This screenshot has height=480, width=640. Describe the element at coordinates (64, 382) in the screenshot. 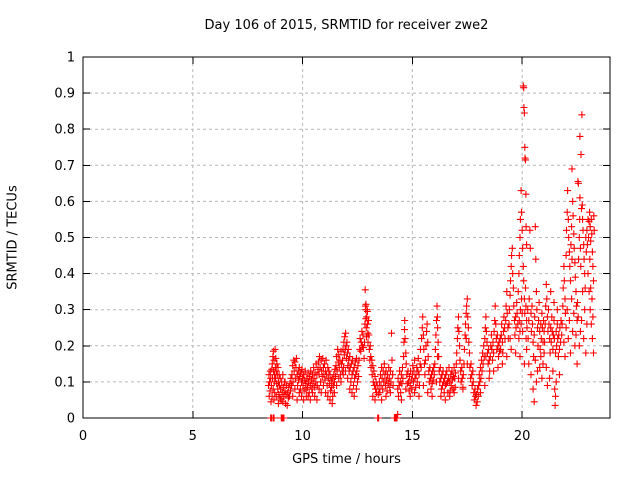

I see `y-tick-label: 0.1` at that location.